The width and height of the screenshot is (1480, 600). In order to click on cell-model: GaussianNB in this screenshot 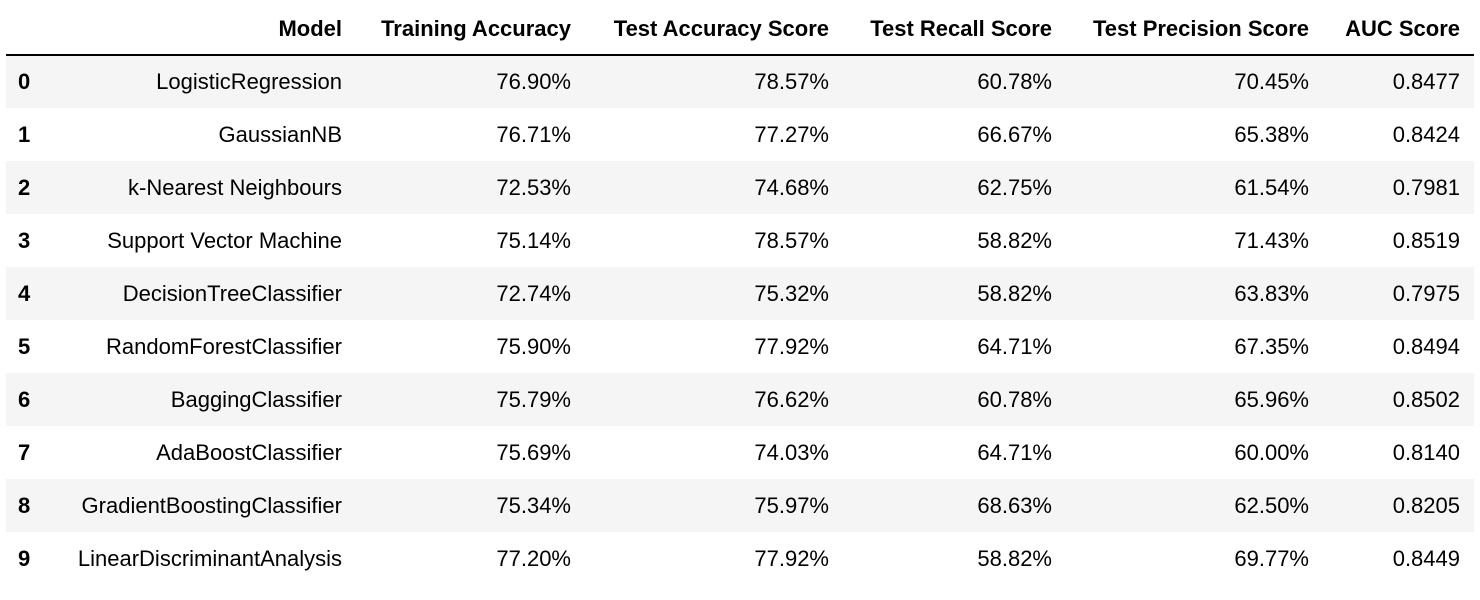, I will do `click(280, 134)`.